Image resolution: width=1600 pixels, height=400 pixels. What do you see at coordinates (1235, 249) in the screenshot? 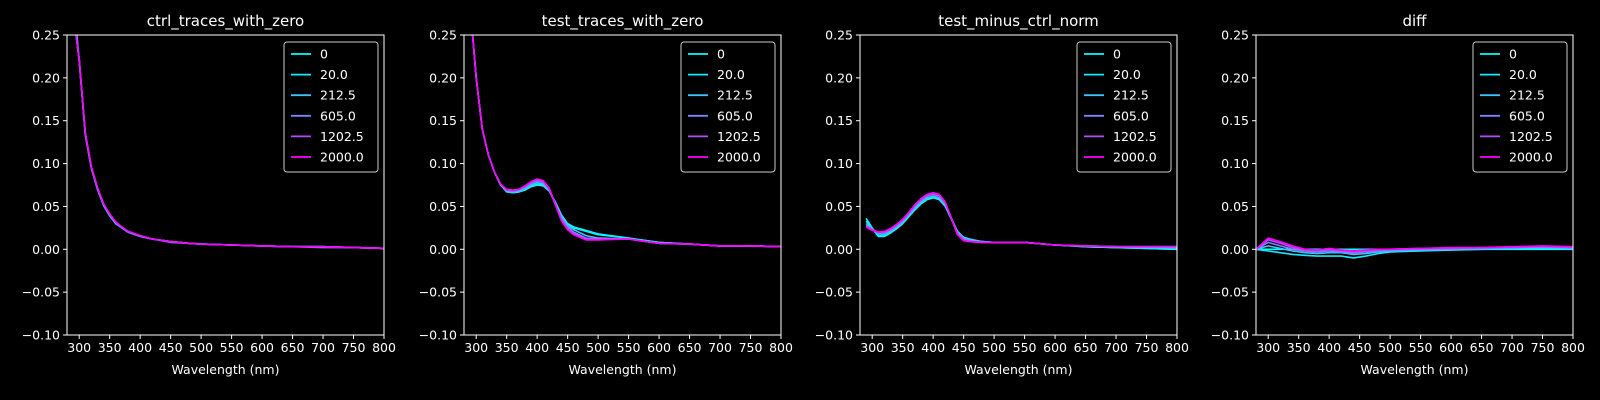
I see `y-tick-label: 0.00` at bounding box center [1235, 249].